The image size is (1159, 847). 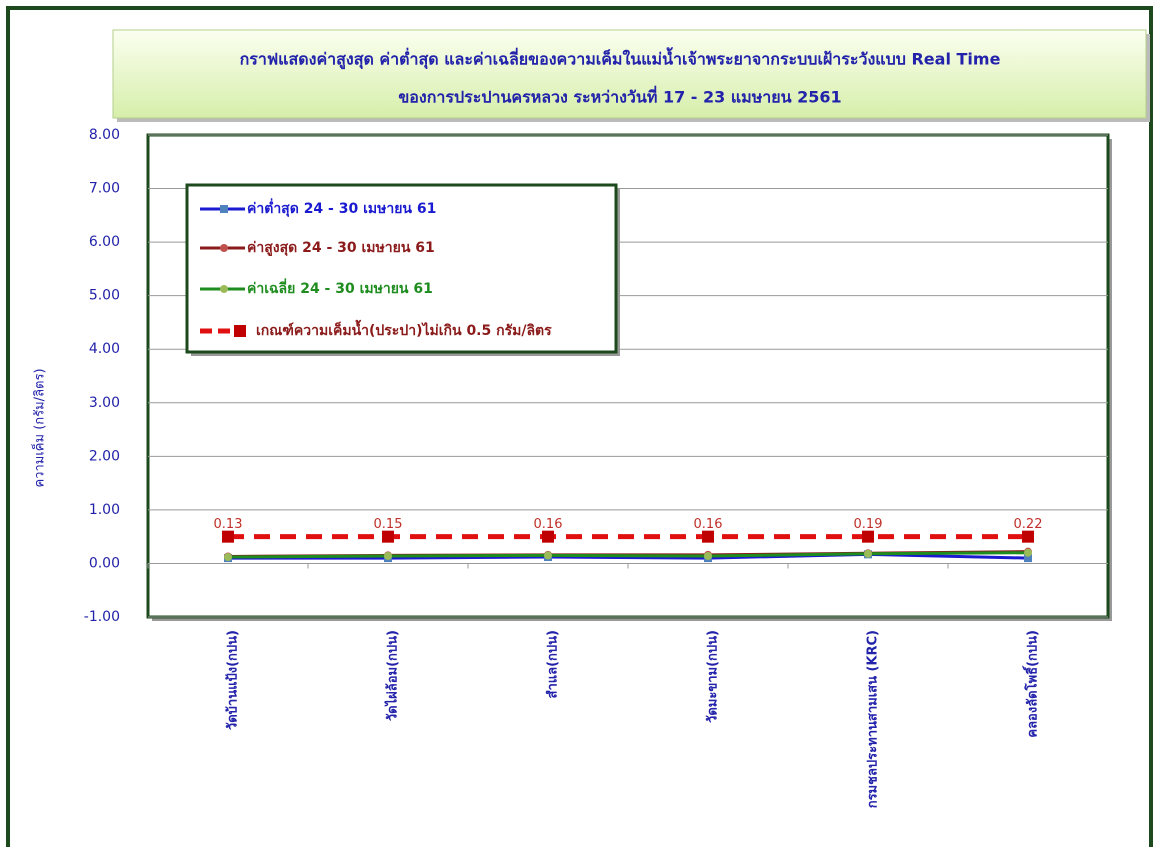 What do you see at coordinates (868, 524) in the screenshot?
I see `data-label: 0.19` at bounding box center [868, 524].